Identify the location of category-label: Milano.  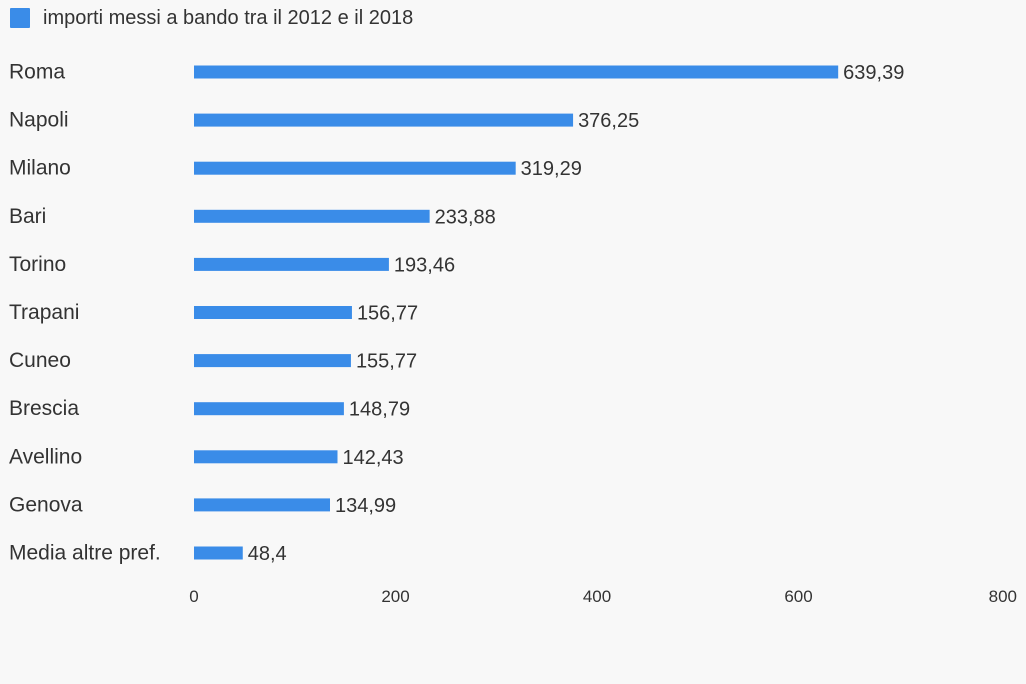
(40, 168).